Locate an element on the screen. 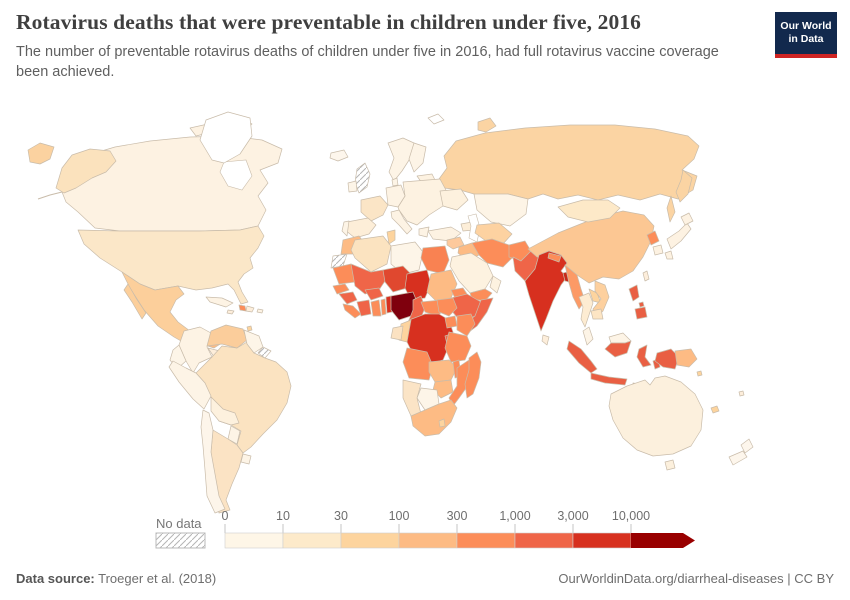 Image resolution: width=850 pixels, height=600 pixels. country-indonesia-papua is located at coordinates (667, 359).